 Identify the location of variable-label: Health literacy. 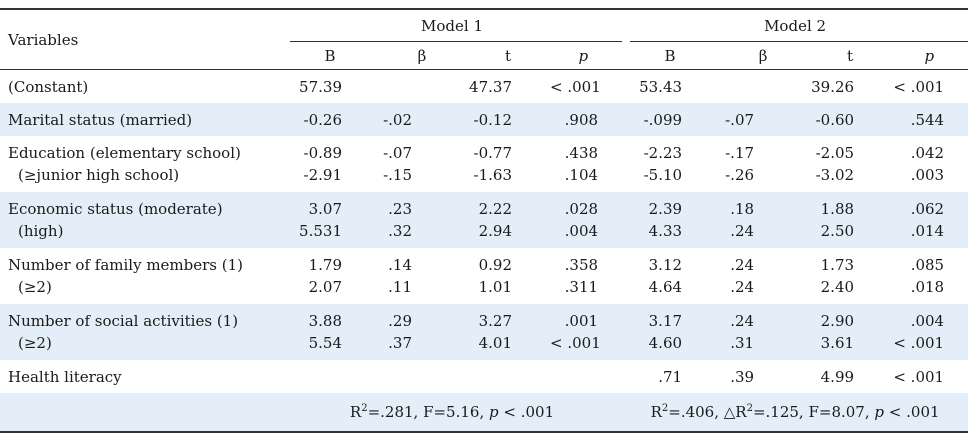
(65, 376).